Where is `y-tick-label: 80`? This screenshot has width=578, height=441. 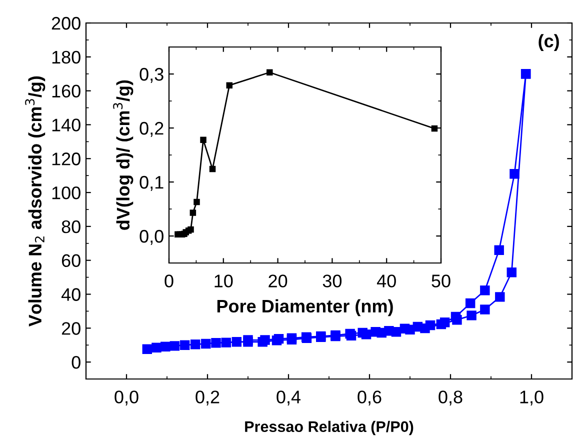
y-tick-label: 80 is located at coordinates (71, 227).